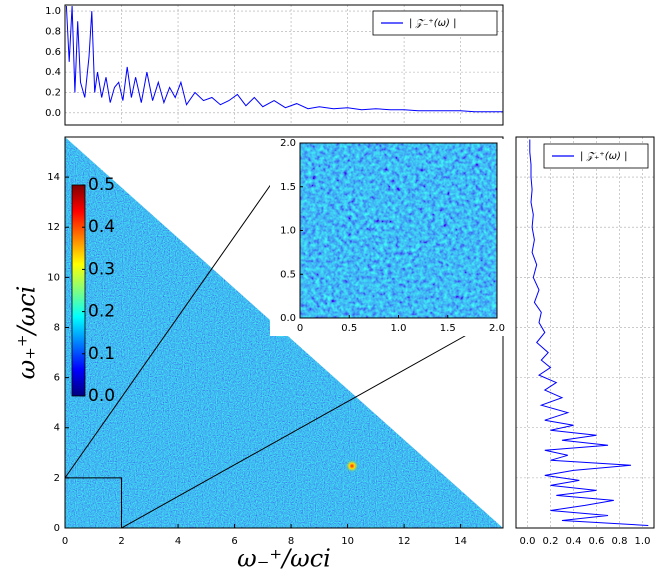  What do you see at coordinates (101, 269) in the screenshot?
I see `colorbar-tick-label: 0.3` at bounding box center [101, 269].